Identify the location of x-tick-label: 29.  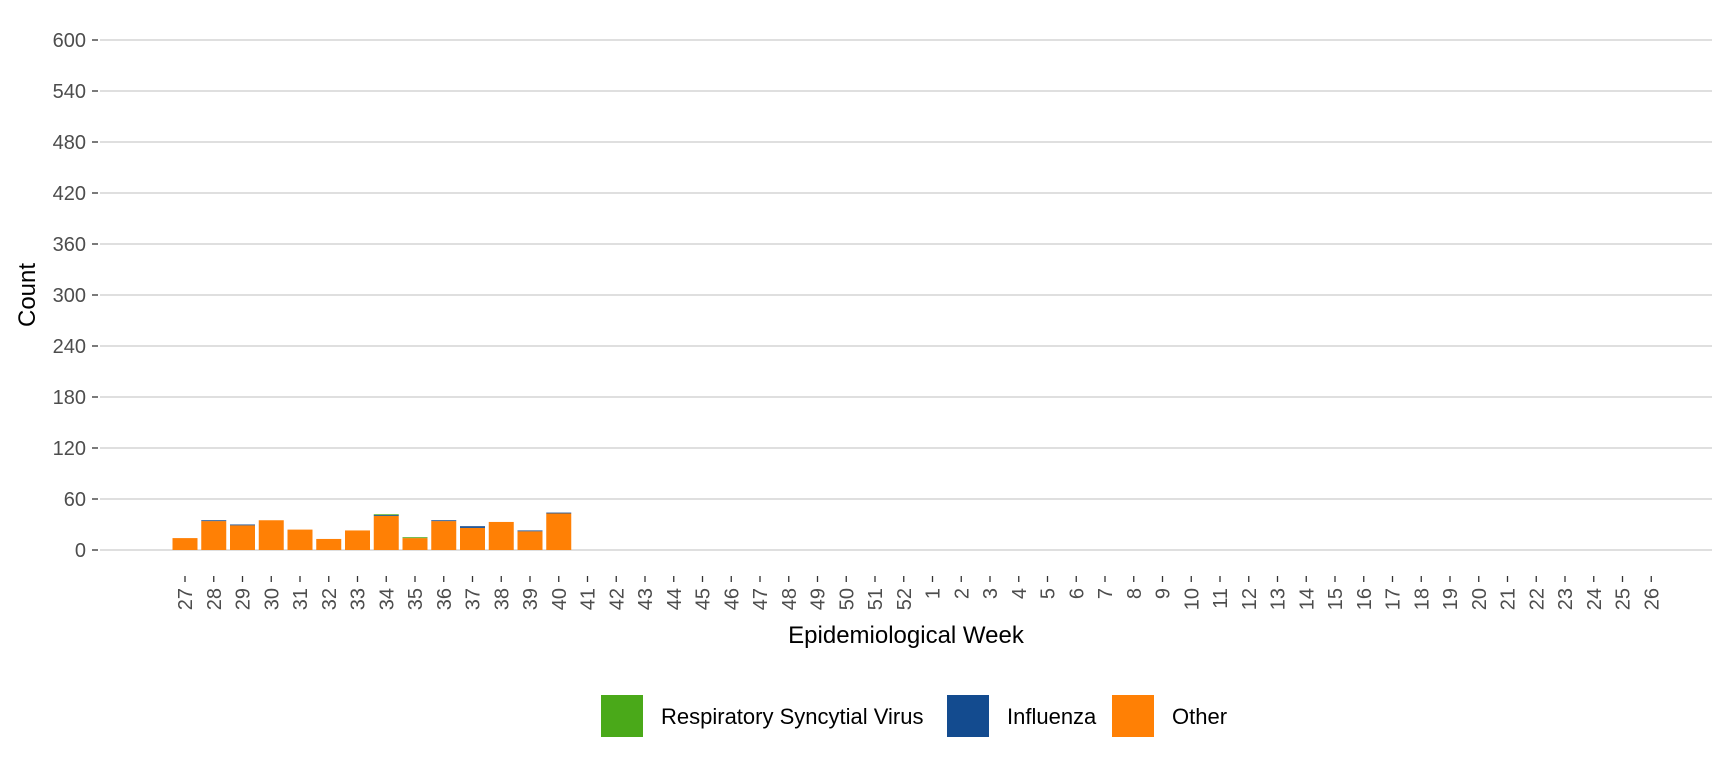
(244, 599).